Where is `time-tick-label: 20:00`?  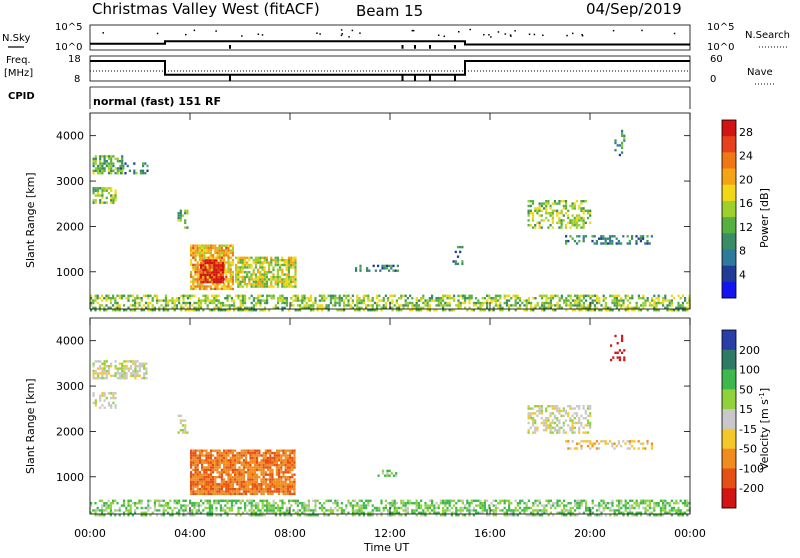
time-tick-label: 20:00 is located at coordinates (590, 533).